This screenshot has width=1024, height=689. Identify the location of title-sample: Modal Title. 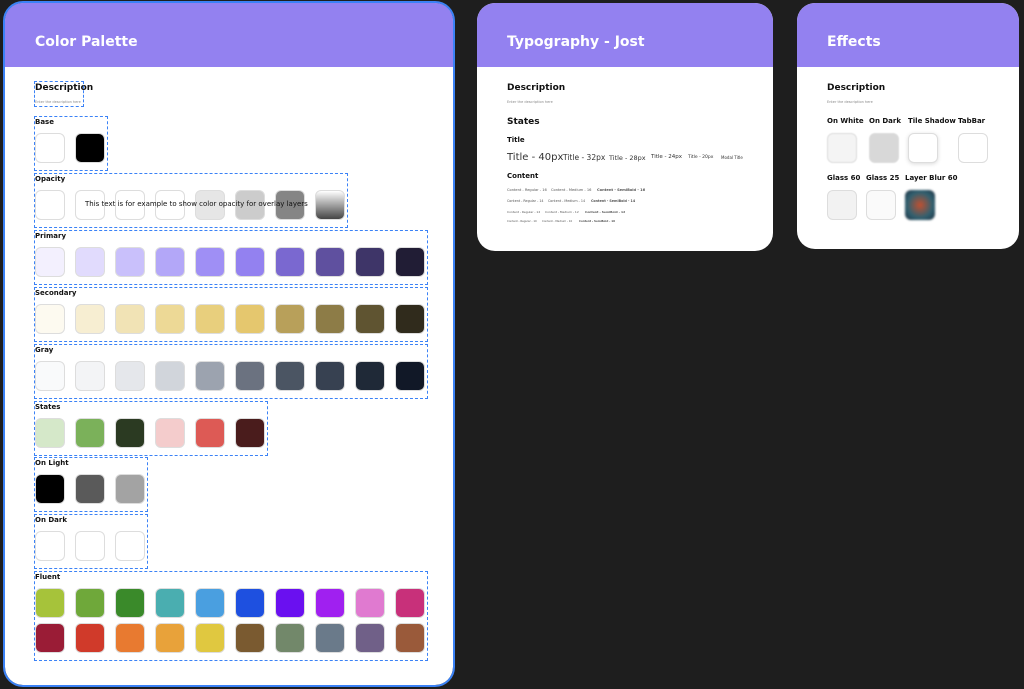
(732, 157).